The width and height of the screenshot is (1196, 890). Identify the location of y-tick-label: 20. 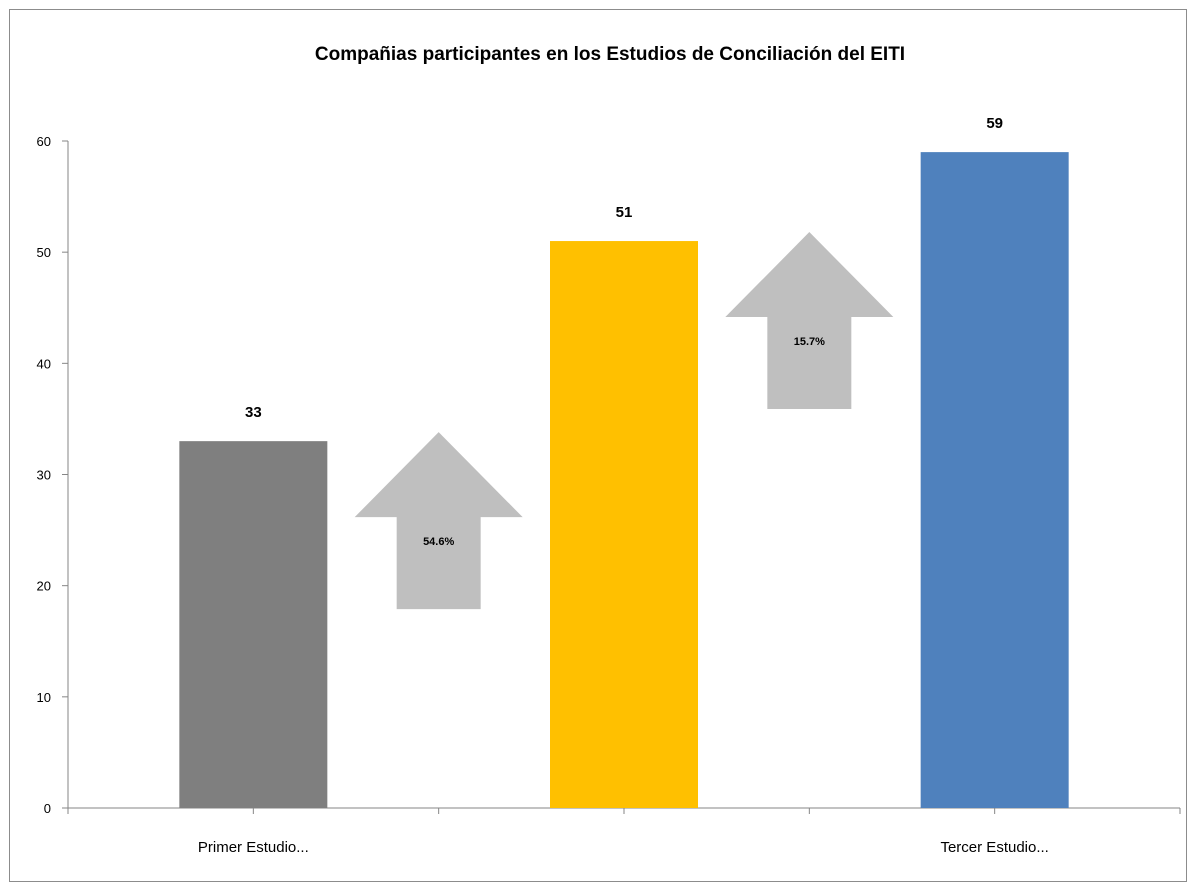
(44, 586).